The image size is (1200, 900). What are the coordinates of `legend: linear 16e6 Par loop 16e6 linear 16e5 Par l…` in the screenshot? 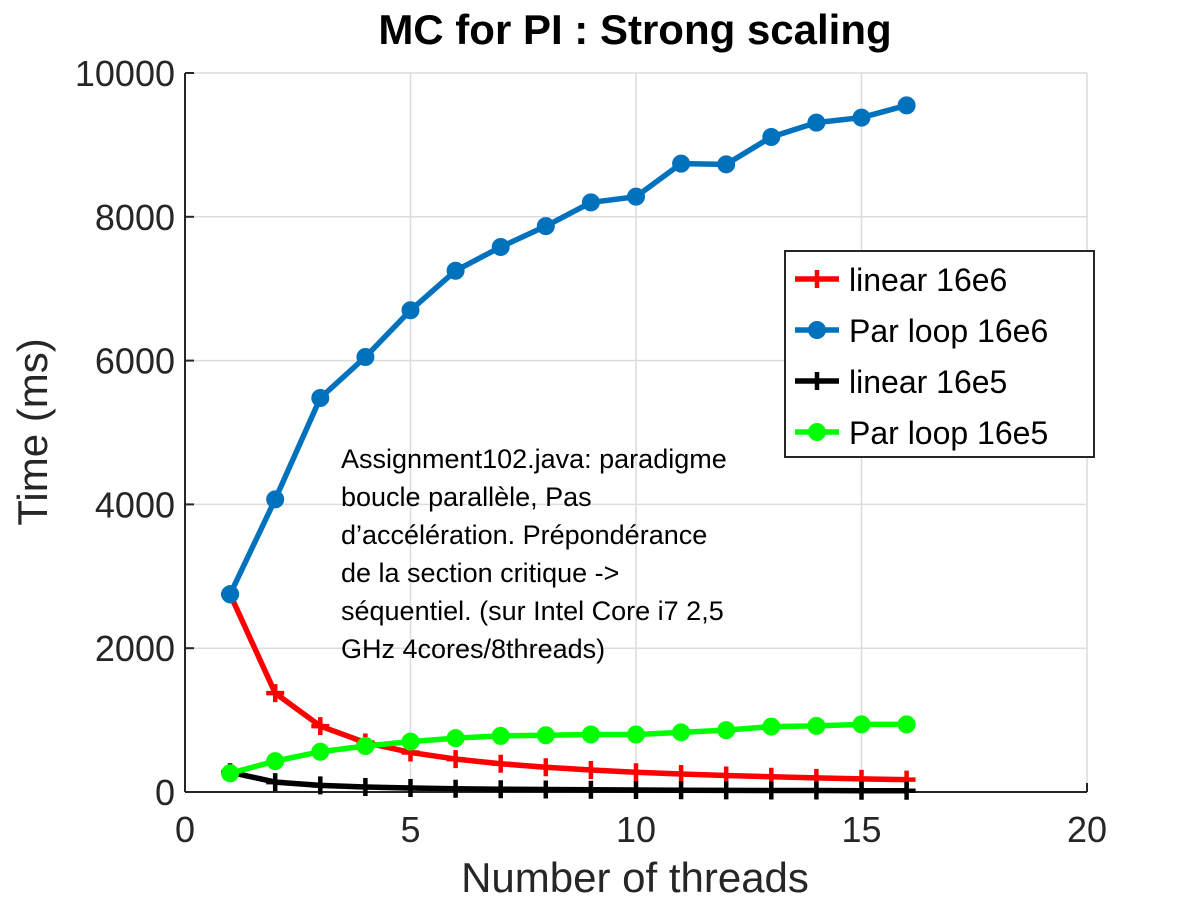 It's located at (939, 354).